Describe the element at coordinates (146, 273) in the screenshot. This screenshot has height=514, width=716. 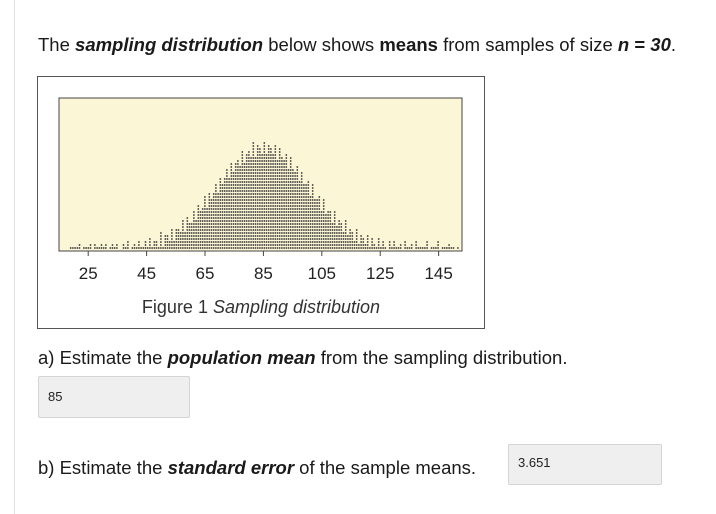
I see `x-tick-label: 45` at that location.